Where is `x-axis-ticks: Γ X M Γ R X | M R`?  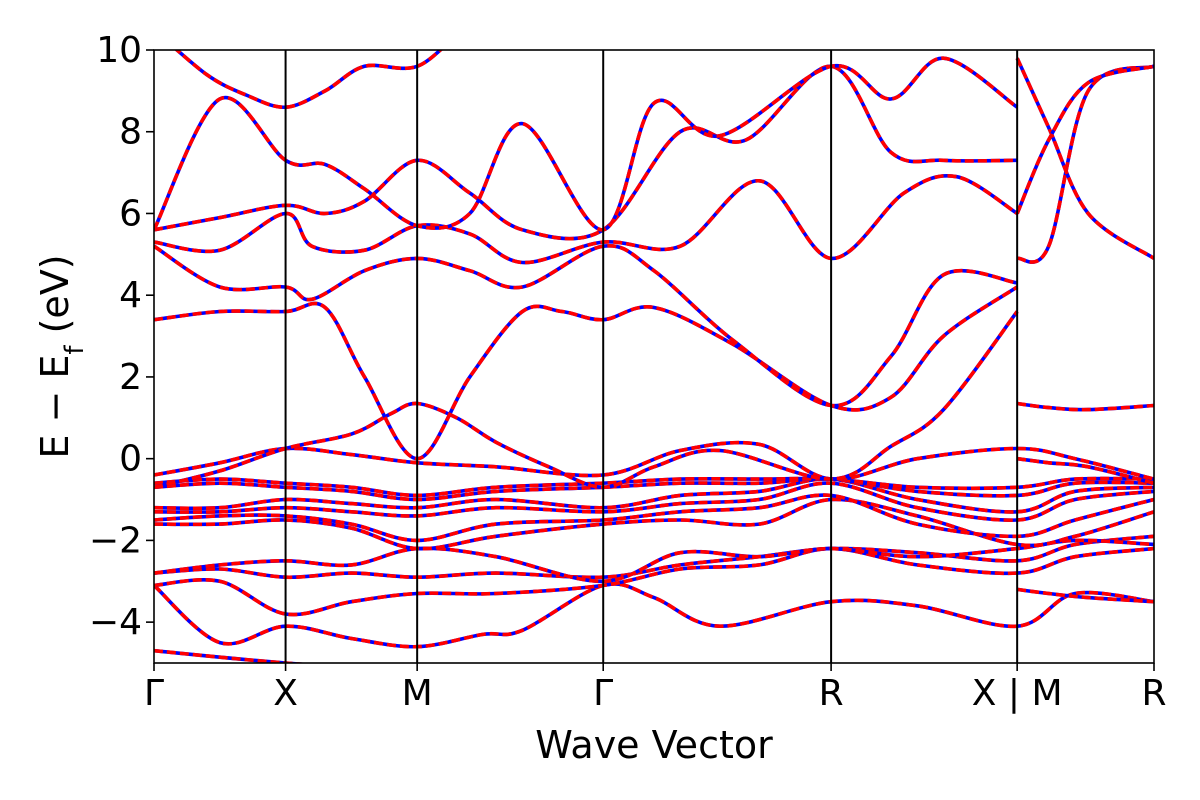 x-axis-ticks: Γ X M Γ R X | M R is located at coordinates (655, 688).